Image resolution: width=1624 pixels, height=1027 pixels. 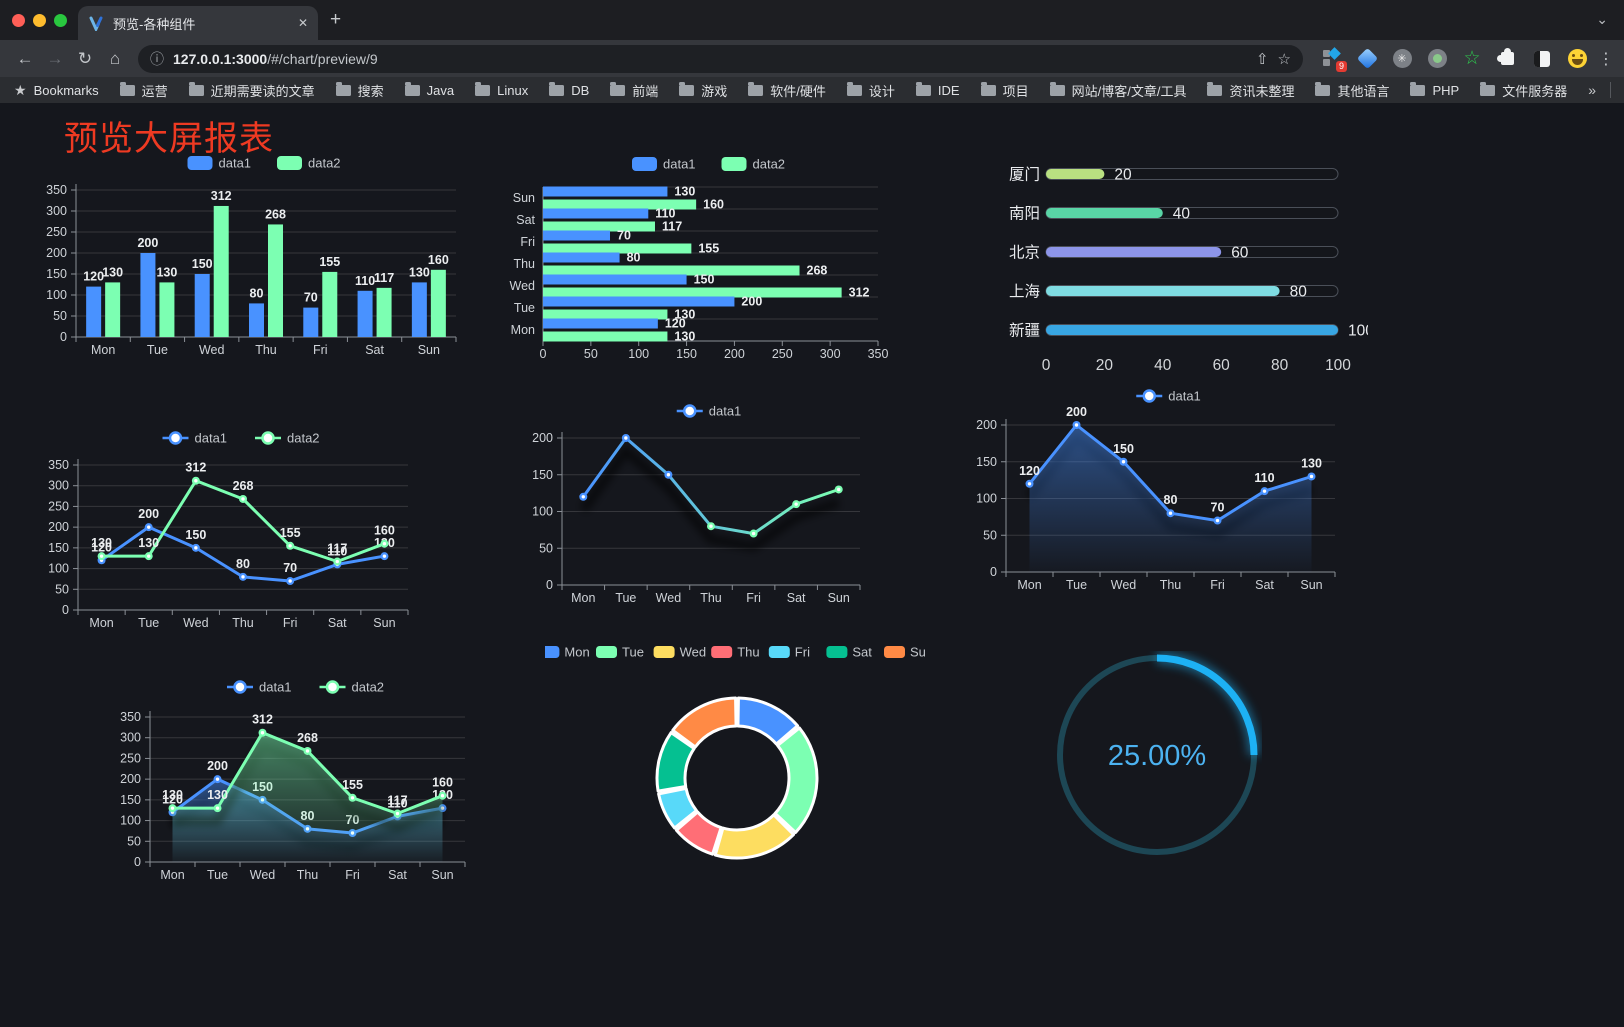 I want to click on svg-text: 120, so click(x=101, y=547).